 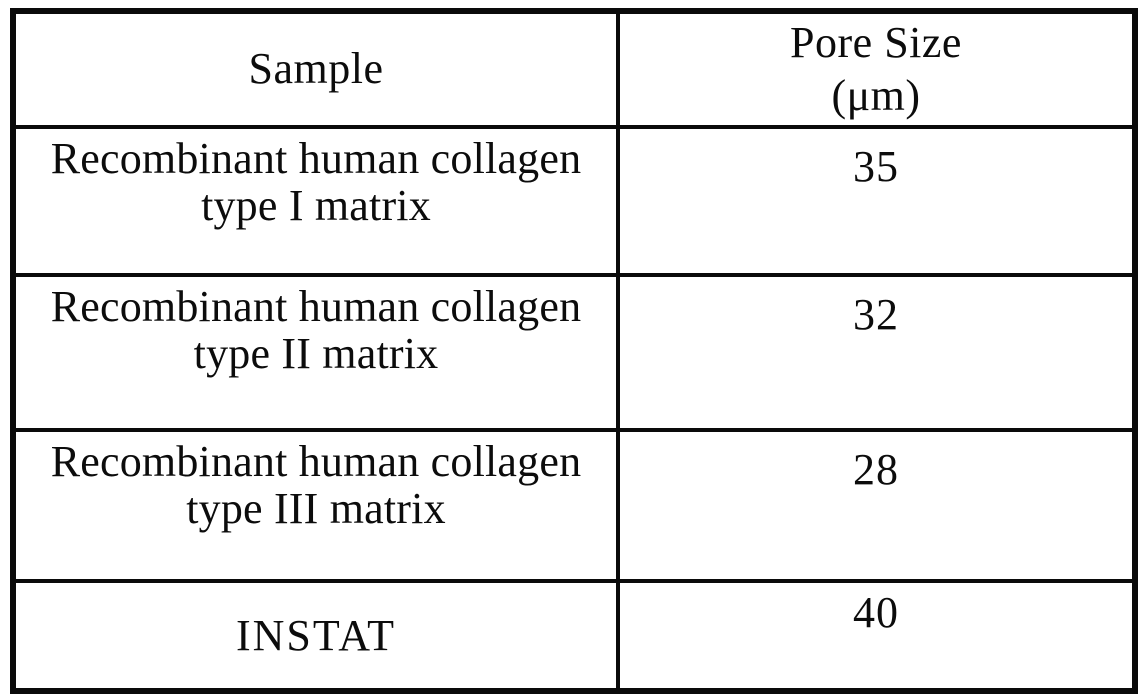 I want to click on pore-size-cell: 40, so click(x=876, y=636).